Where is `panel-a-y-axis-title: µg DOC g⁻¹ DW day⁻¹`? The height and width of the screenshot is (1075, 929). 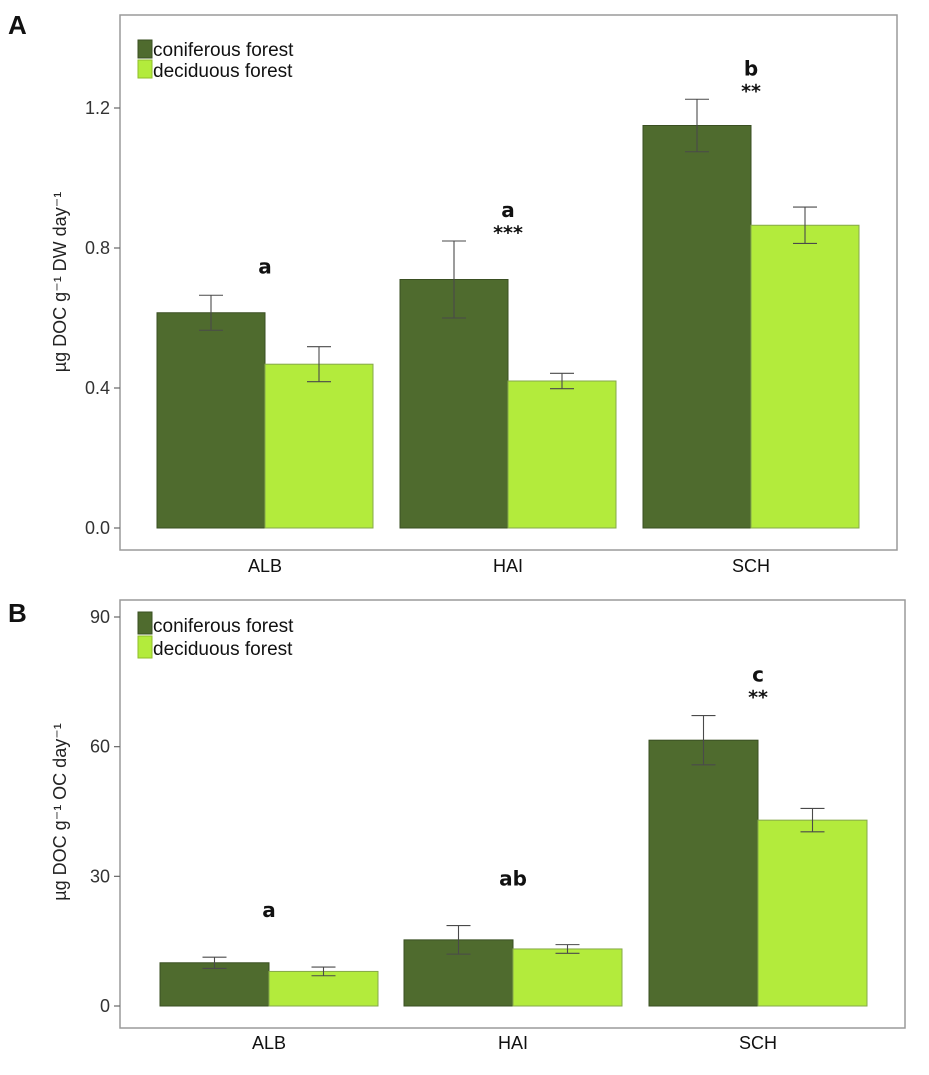
panel-a-y-axis-title: µg DOC g⁻¹ DW day⁻¹ is located at coordinates (60, 282).